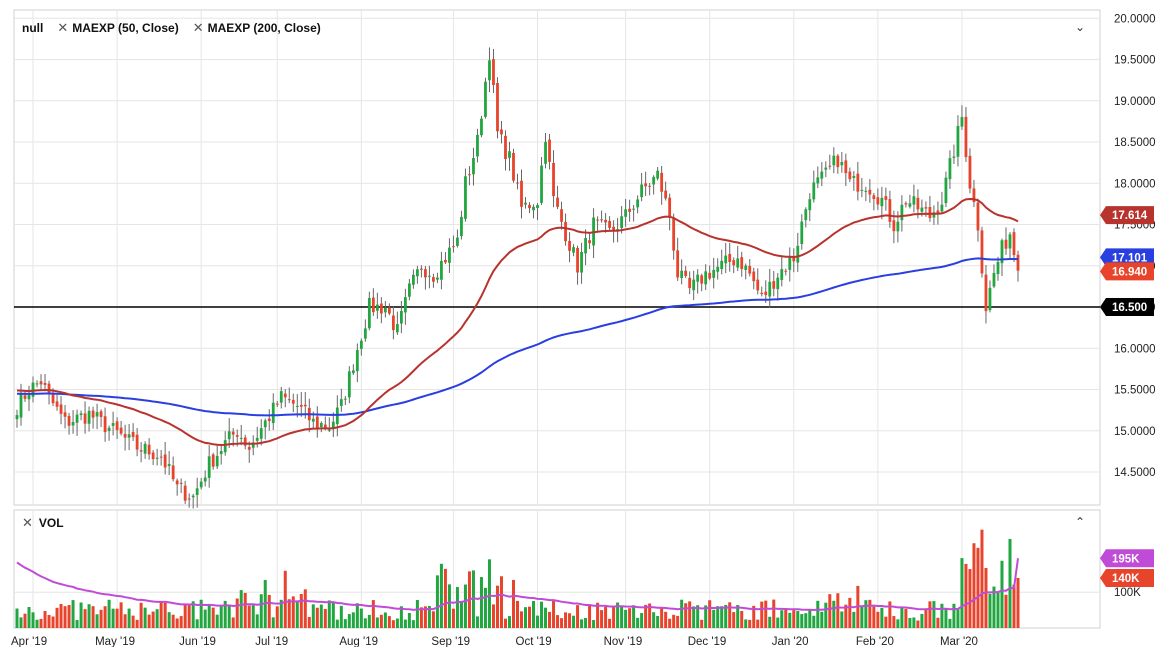 The image size is (1158, 647). What do you see at coordinates (43, 522) in the screenshot?
I see `volume-legend: ✕ VOL` at bounding box center [43, 522].